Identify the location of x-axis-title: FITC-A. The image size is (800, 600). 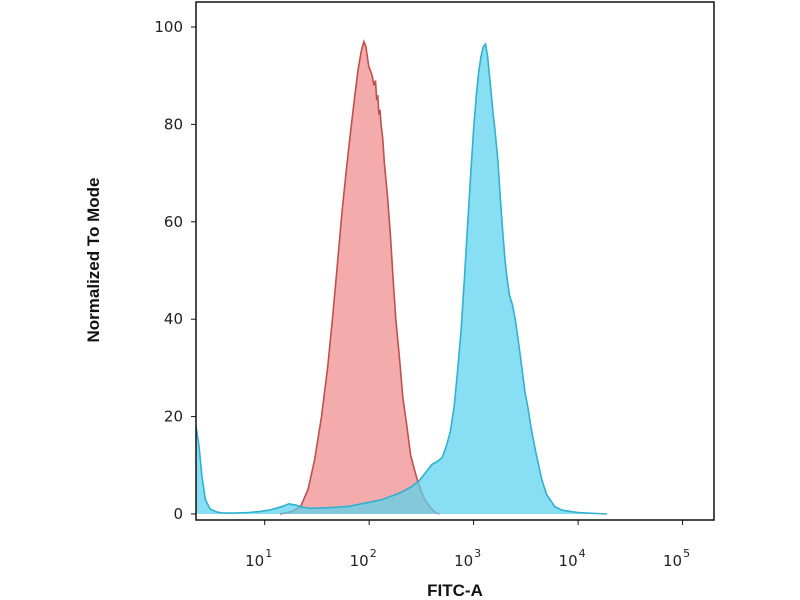
(455, 590).